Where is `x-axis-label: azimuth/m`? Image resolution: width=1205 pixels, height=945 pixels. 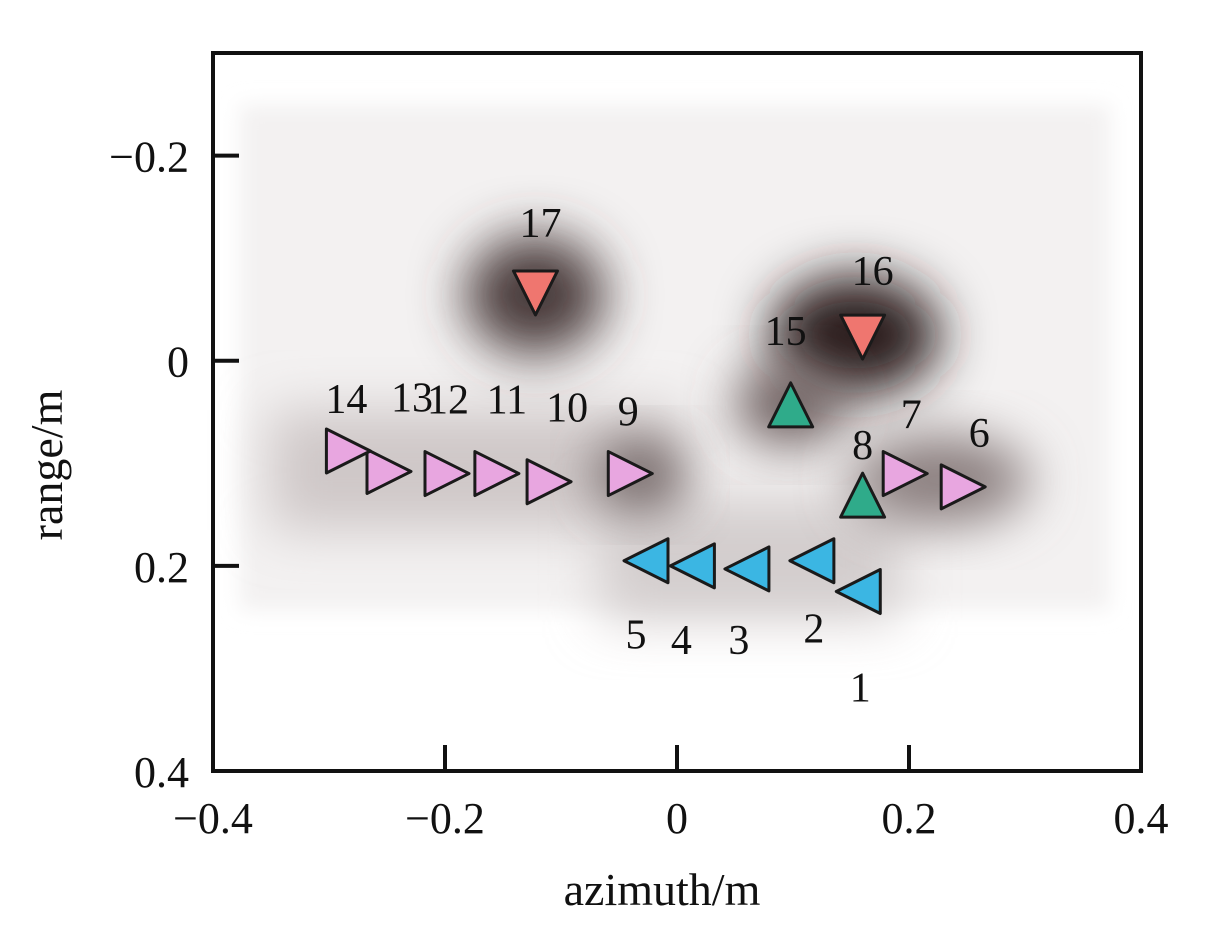
x-axis-label: azimuth/m is located at coordinates (662, 889).